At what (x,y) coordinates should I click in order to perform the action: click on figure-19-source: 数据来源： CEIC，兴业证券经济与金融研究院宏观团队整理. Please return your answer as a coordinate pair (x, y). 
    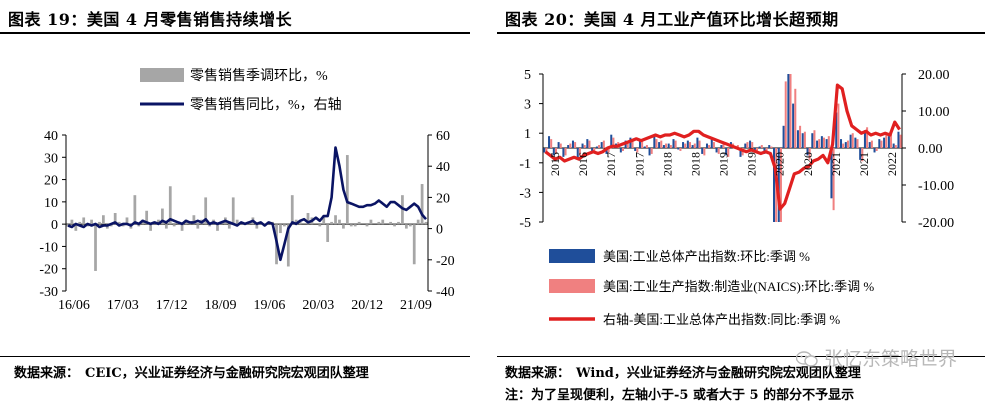
    Looking at the image, I should click on (191, 371).